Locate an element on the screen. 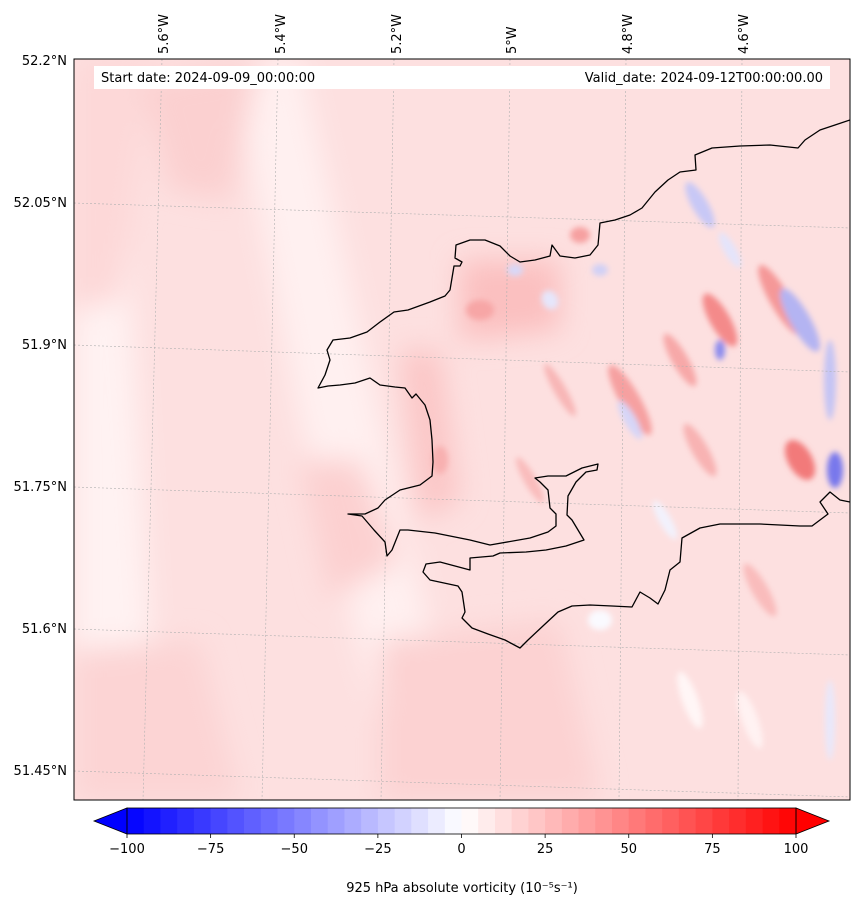 The height and width of the screenshot is (908, 859). colorbar-tick-label: −25 is located at coordinates (377, 849).